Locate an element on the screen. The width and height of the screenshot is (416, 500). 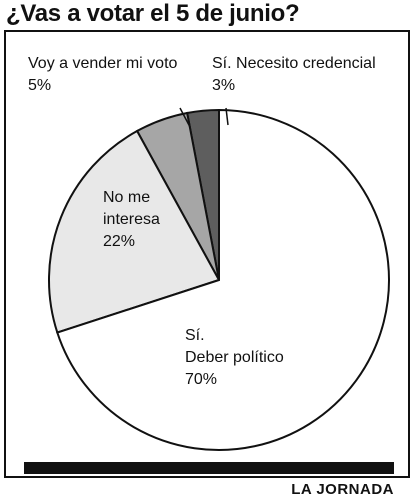
label-deber-politico: Sí. Deber político 70% is located at coordinates (234, 357).